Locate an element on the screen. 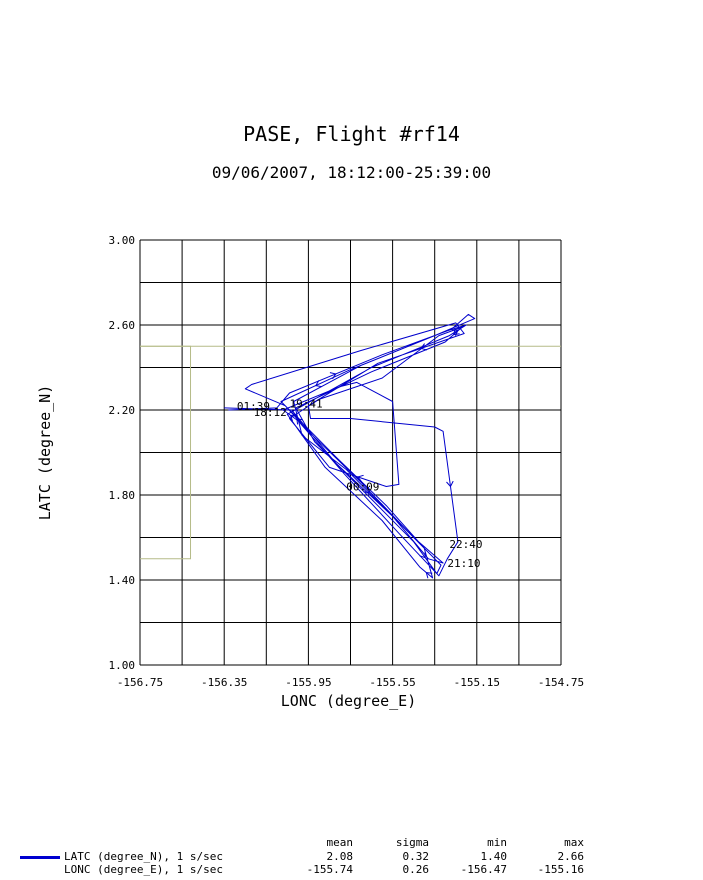  background-box is located at coordinates (350, 452).